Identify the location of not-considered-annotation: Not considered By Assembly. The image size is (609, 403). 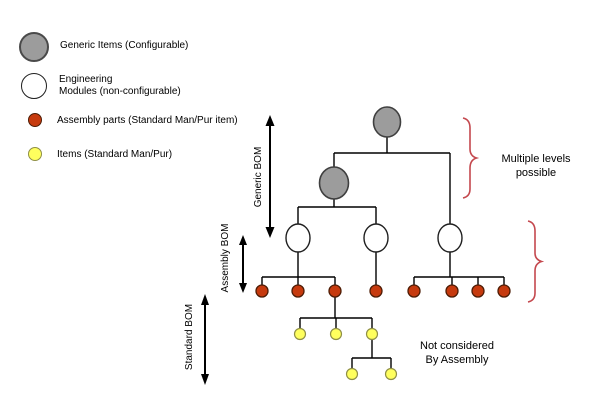
(457, 353).